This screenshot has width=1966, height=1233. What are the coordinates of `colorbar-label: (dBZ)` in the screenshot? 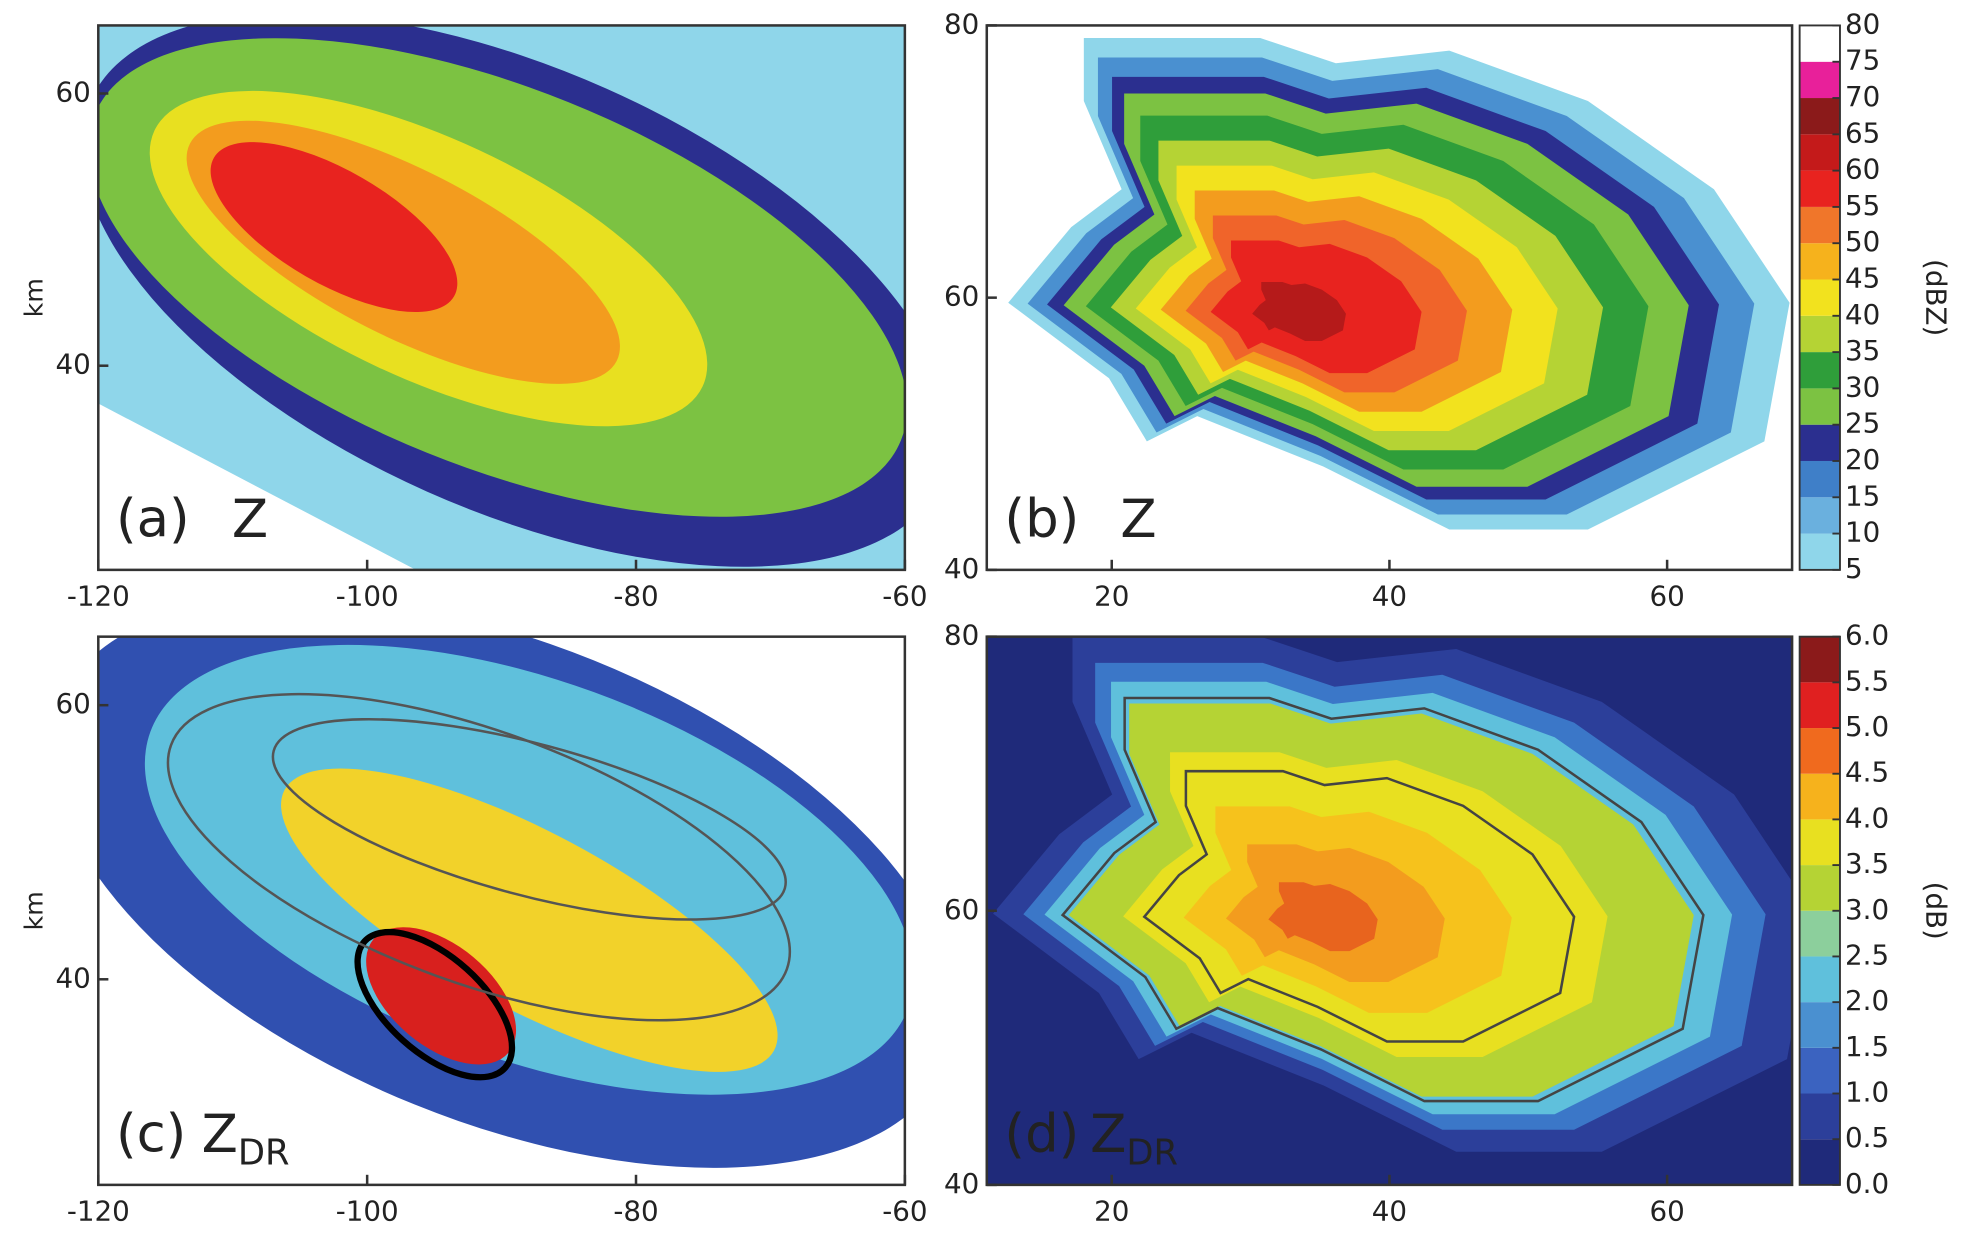 It's located at (1935, 297).